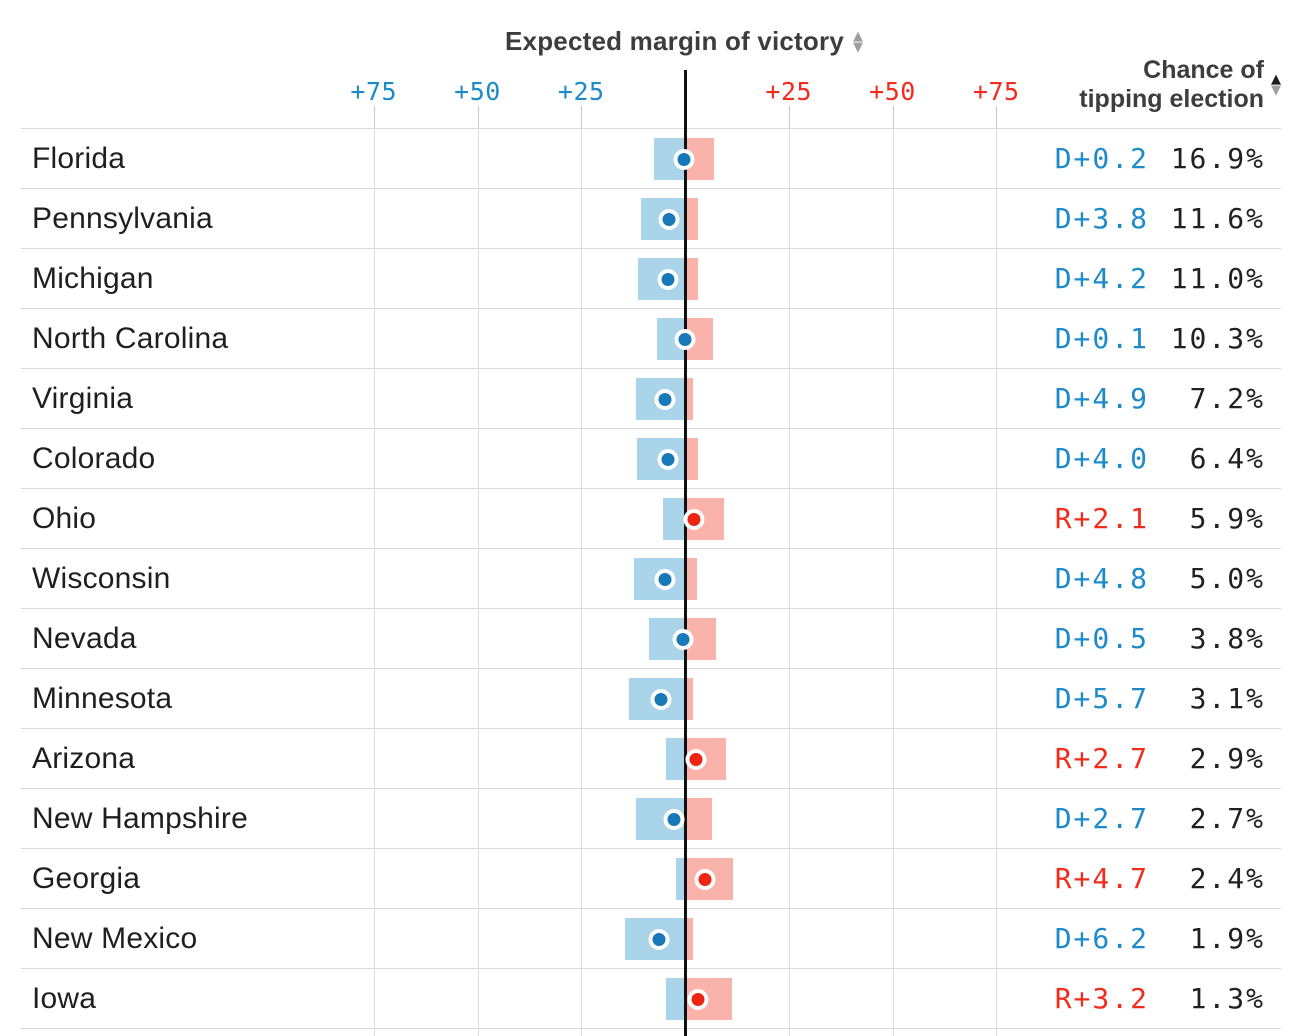 This screenshot has height=1036, width=1304. What do you see at coordinates (1227, 458) in the screenshot?
I see `chance-value: 6.4%` at bounding box center [1227, 458].